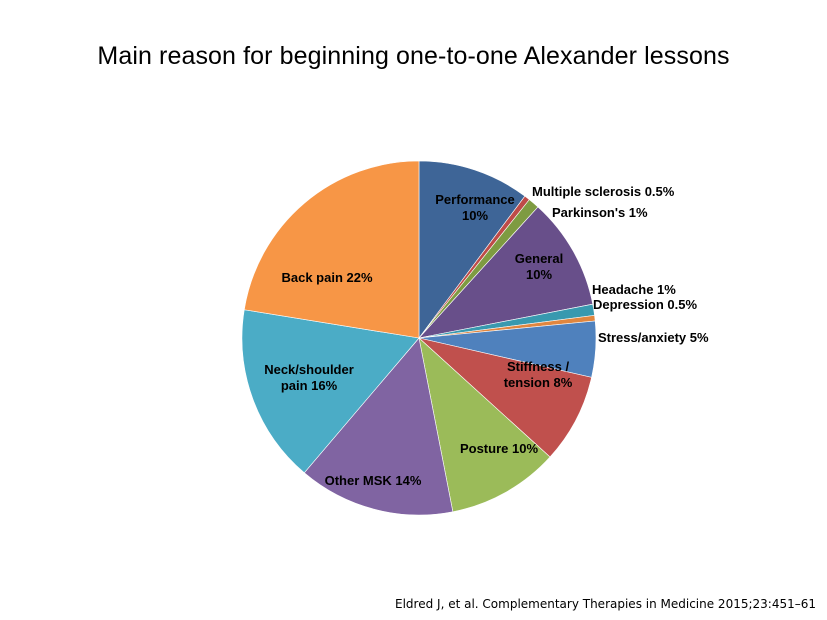 This screenshot has width=827, height=620. Describe the element at coordinates (538, 382) in the screenshot. I see `slice-label-line: tension 8%` at that location.